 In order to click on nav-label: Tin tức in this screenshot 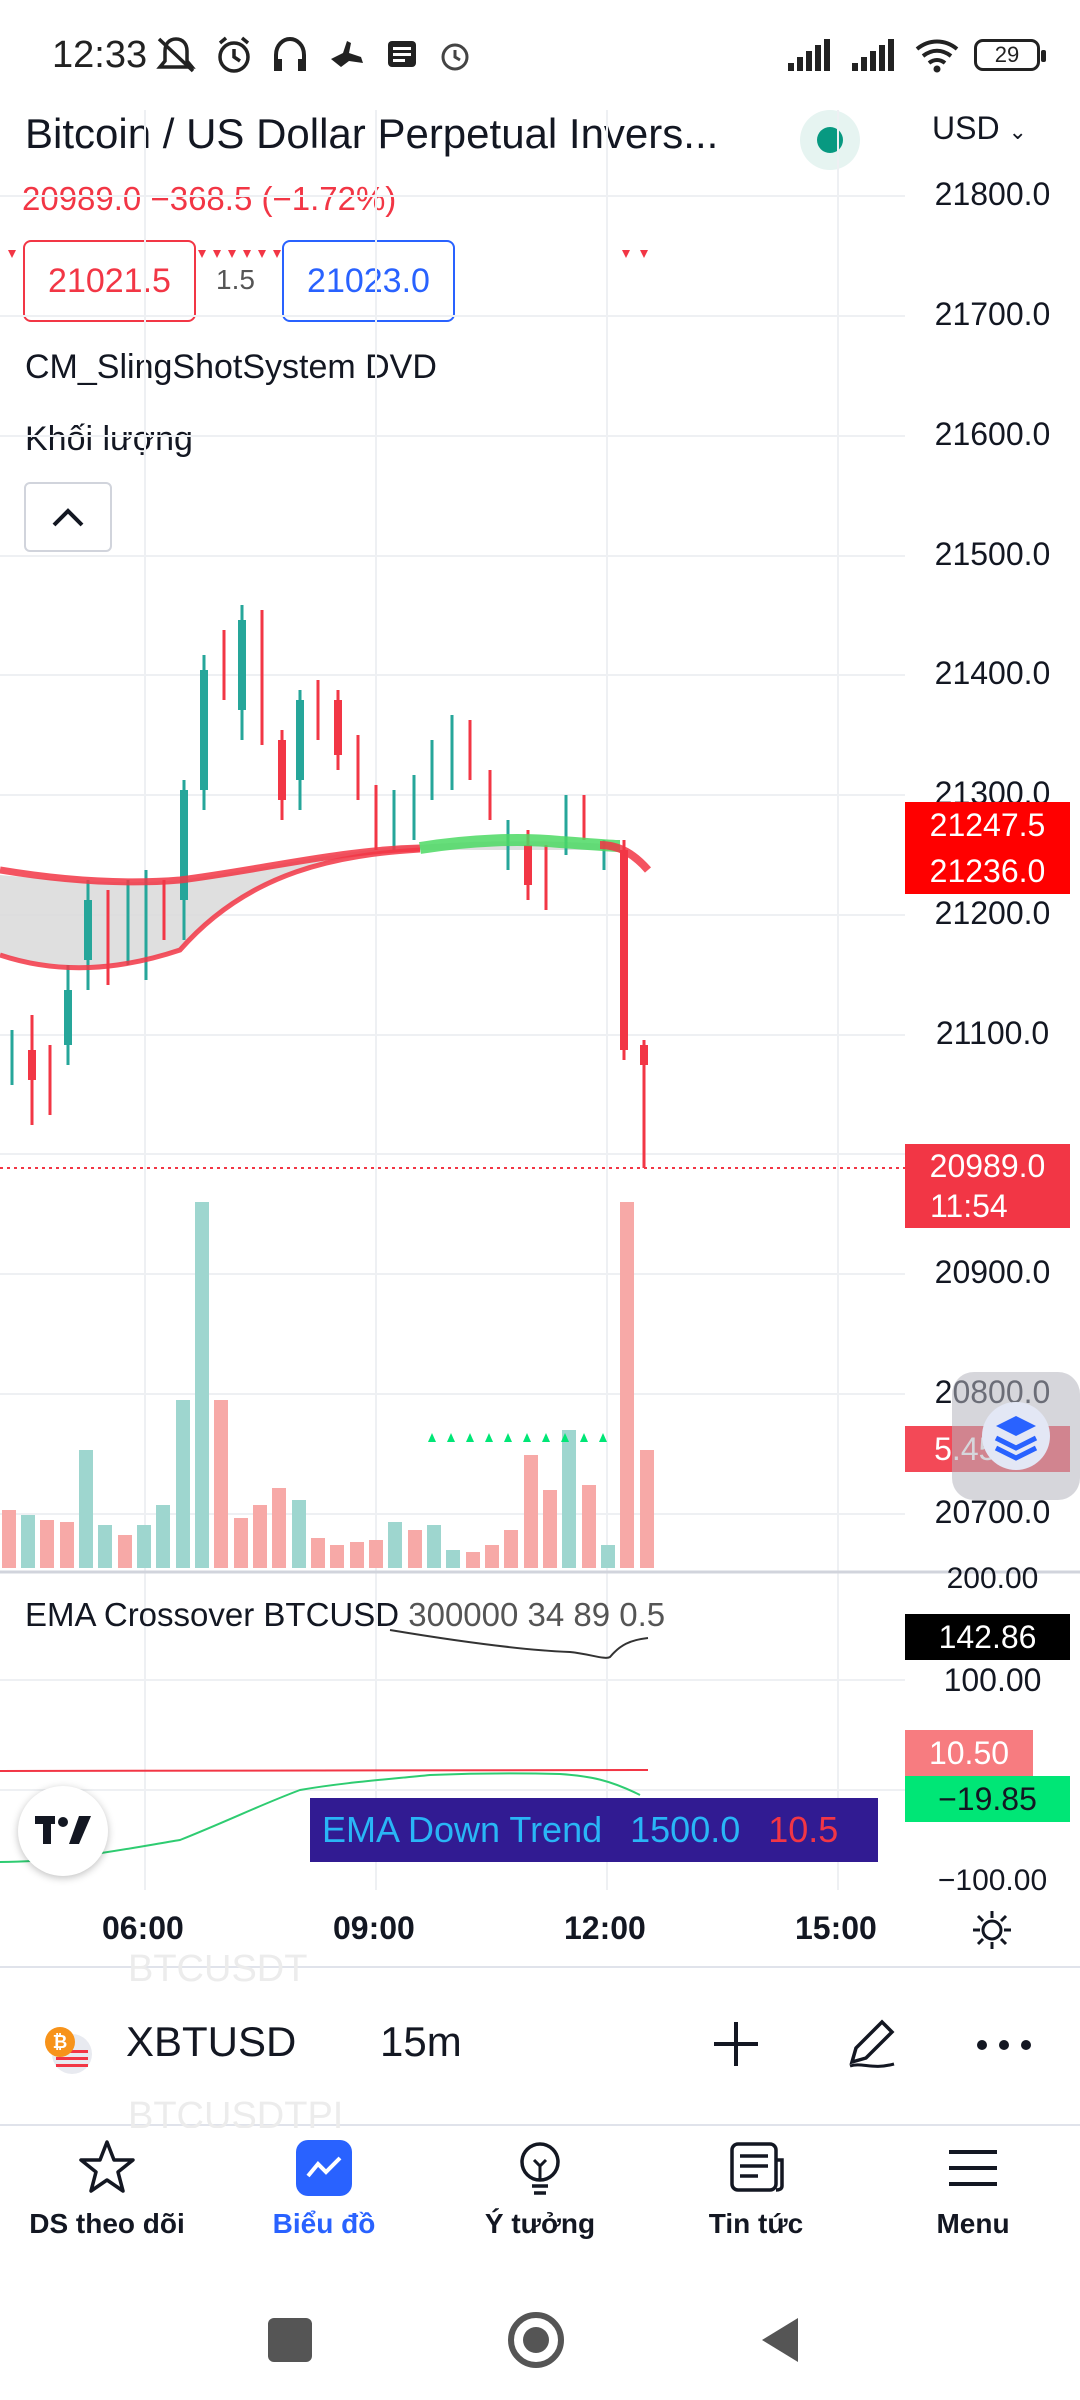, I will do `click(756, 2223)`.